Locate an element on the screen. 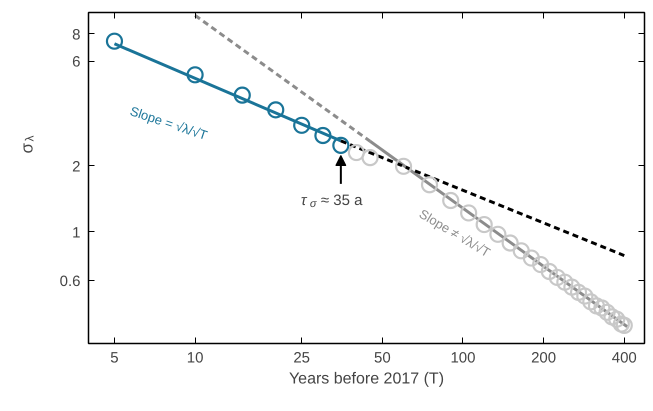  x-tick-label: 100 is located at coordinates (463, 358).